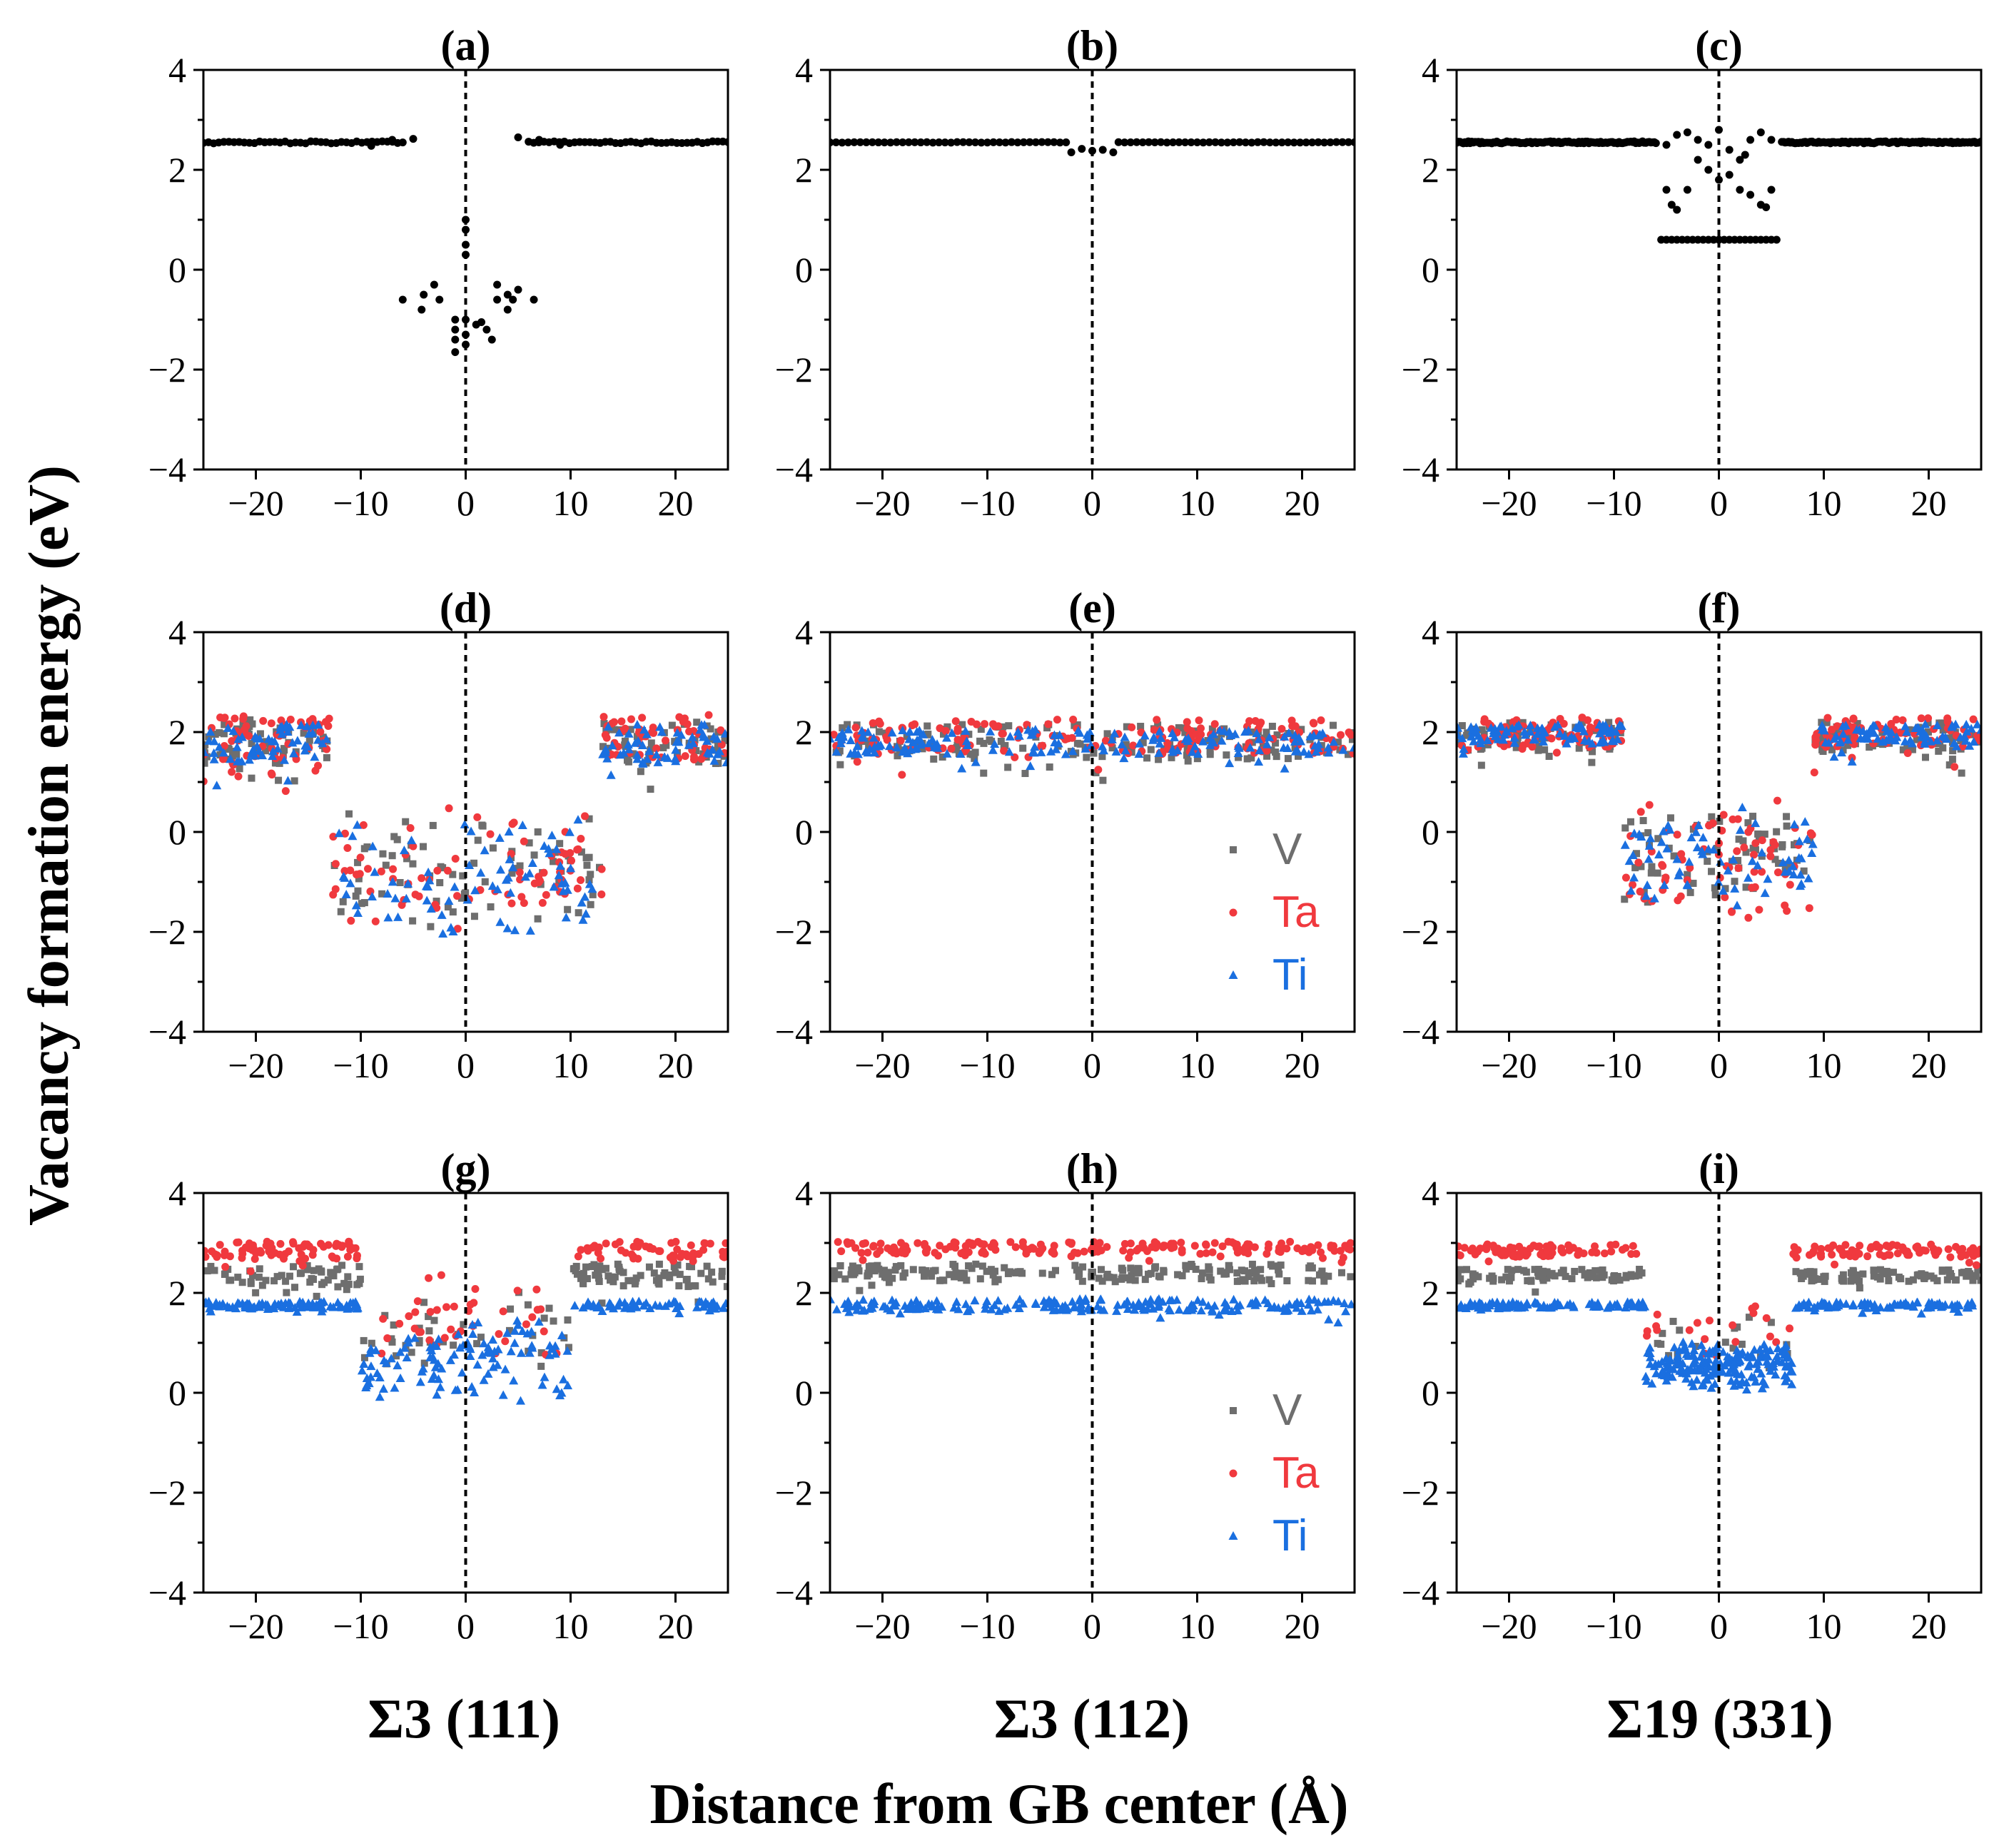 This screenshot has width=1999, height=1848. I want to click on panel-i-points, so click(1719, 1316).